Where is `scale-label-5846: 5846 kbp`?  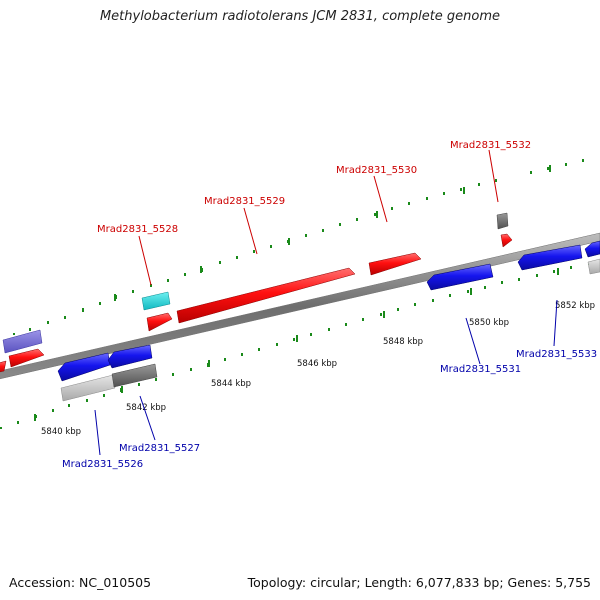
scale-label-5846: 5846 kbp is located at coordinates (317, 364).